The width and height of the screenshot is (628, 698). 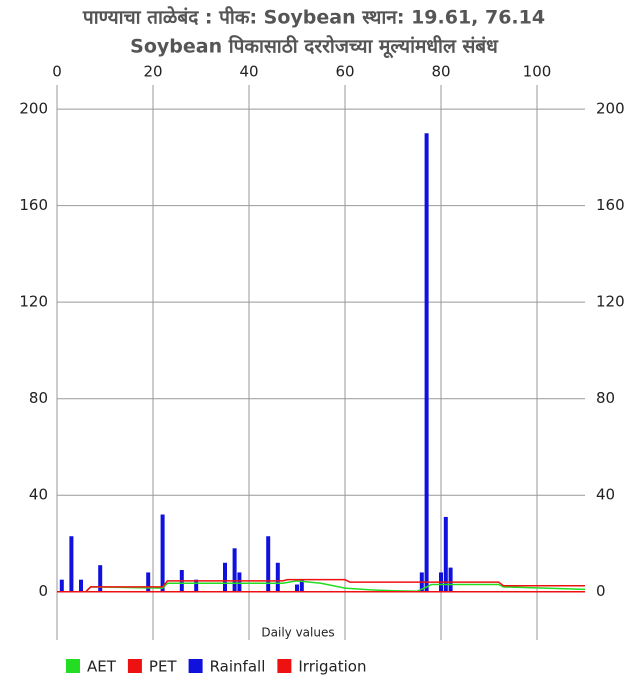 I want to click on y2-tick-label: 80, so click(x=605, y=398).